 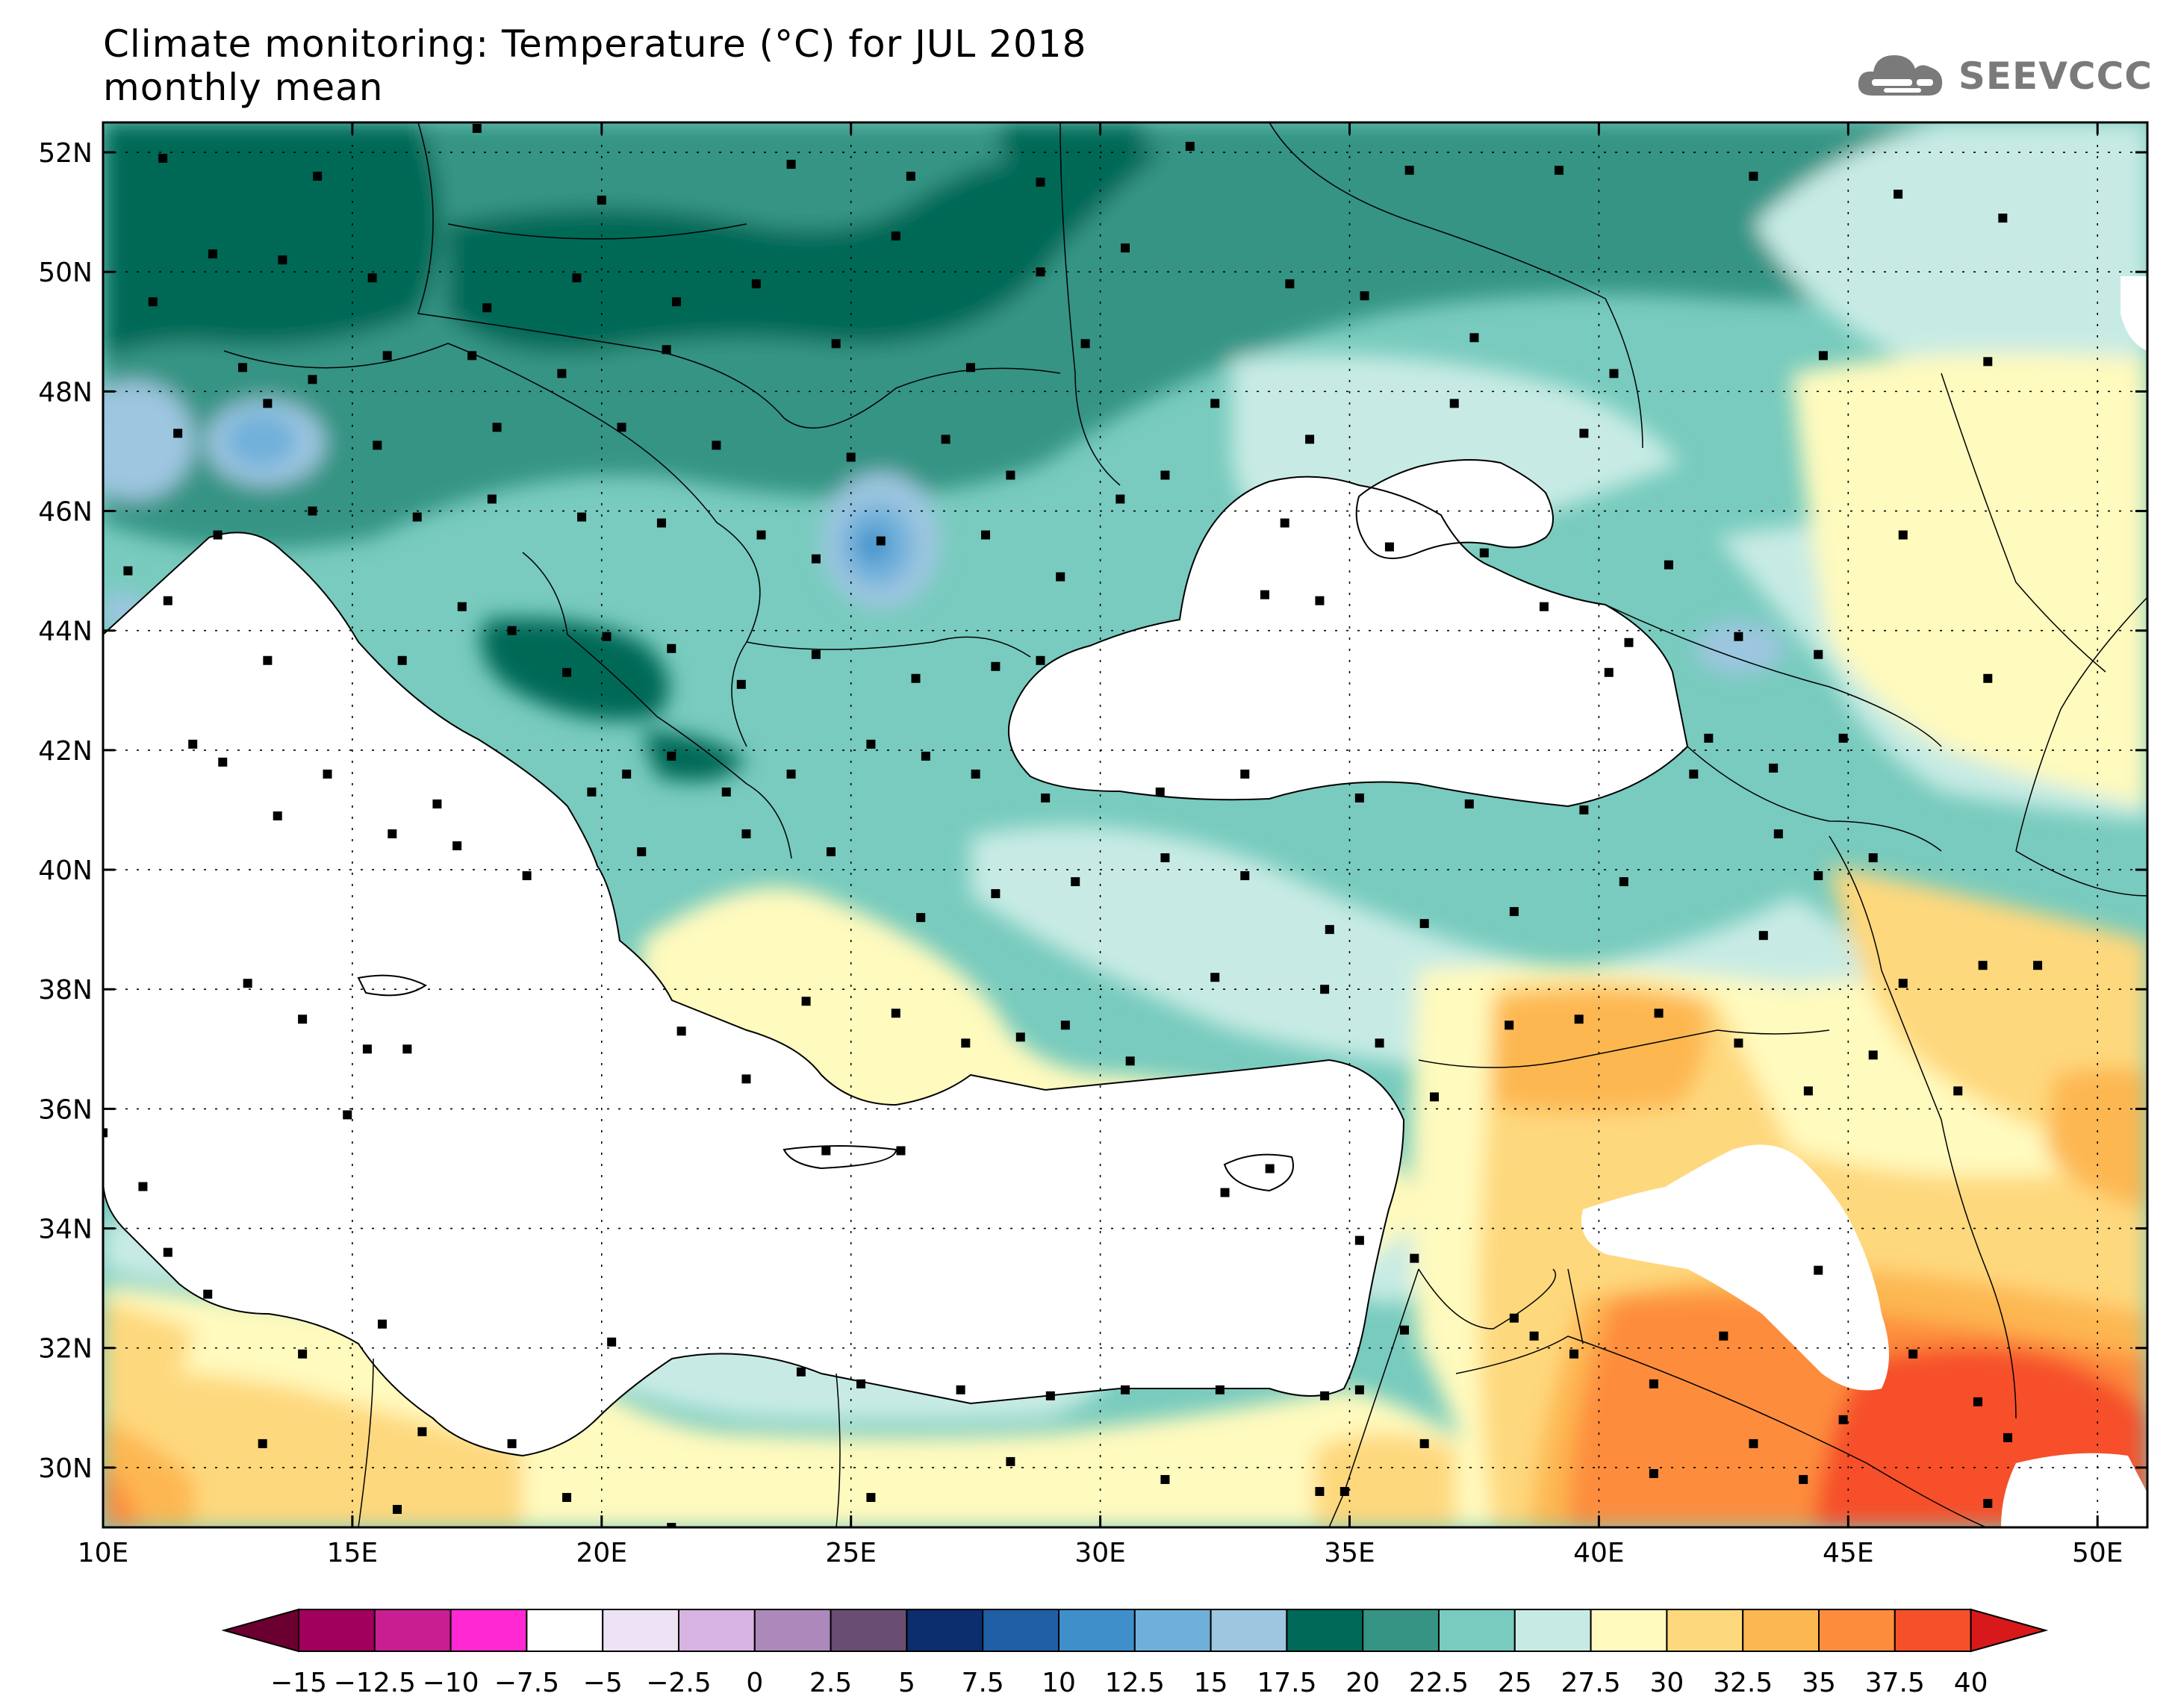 What do you see at coordinates (1743, 1683) in the screenshot?
I see `colorbar-label: 32.5` at bounding box center [1743, 1683].